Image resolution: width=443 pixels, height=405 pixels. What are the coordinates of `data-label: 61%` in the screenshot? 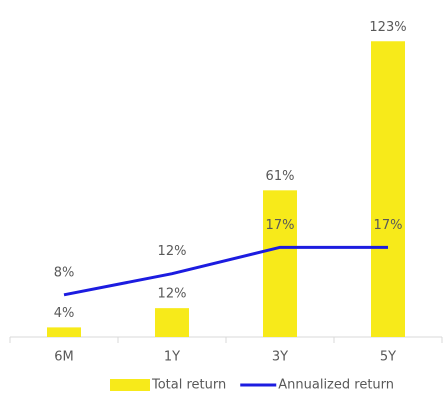 It's located at (280, 176).